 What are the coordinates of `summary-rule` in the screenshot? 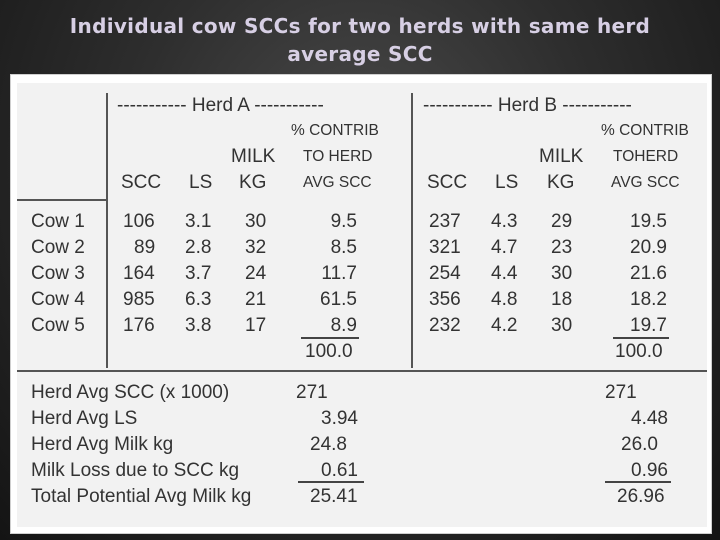 It's located at (362, 371).